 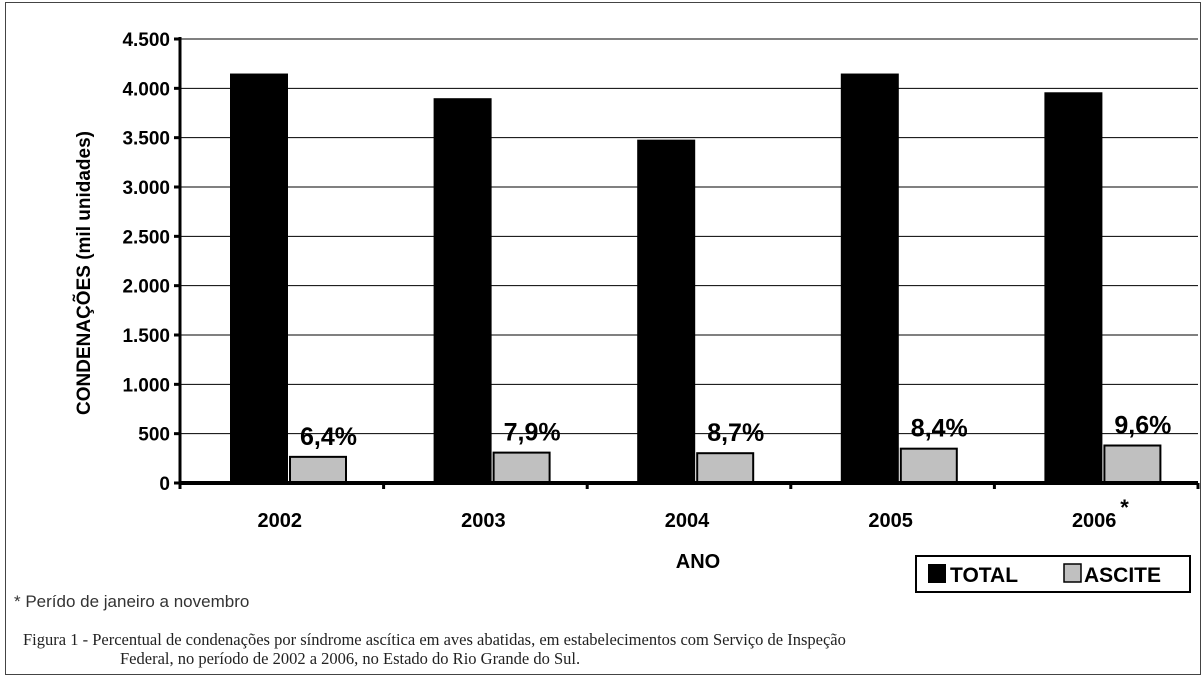 I want to click on y-tick-label: 1.000, so click(x=146, y=385).